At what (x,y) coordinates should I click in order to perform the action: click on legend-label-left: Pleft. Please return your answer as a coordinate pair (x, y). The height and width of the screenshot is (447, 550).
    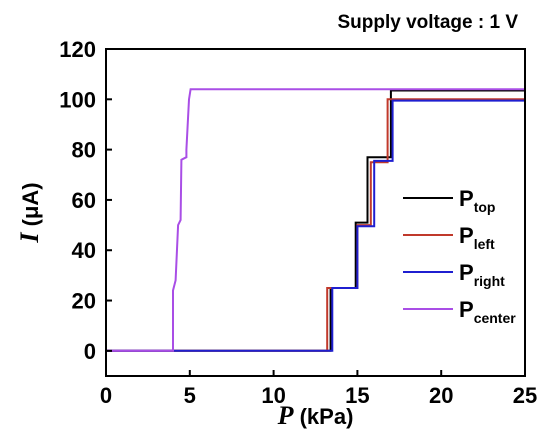
    Looking at the image, I should click on (477, 237).